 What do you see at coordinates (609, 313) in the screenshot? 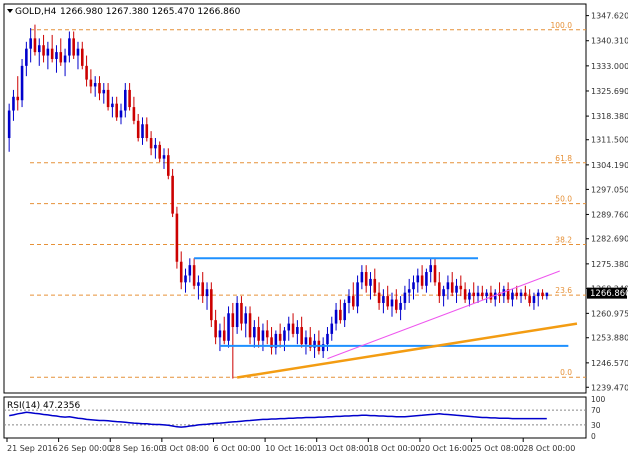
I see `price-tick-label: 1260.975` at bounding box center [609, 313].